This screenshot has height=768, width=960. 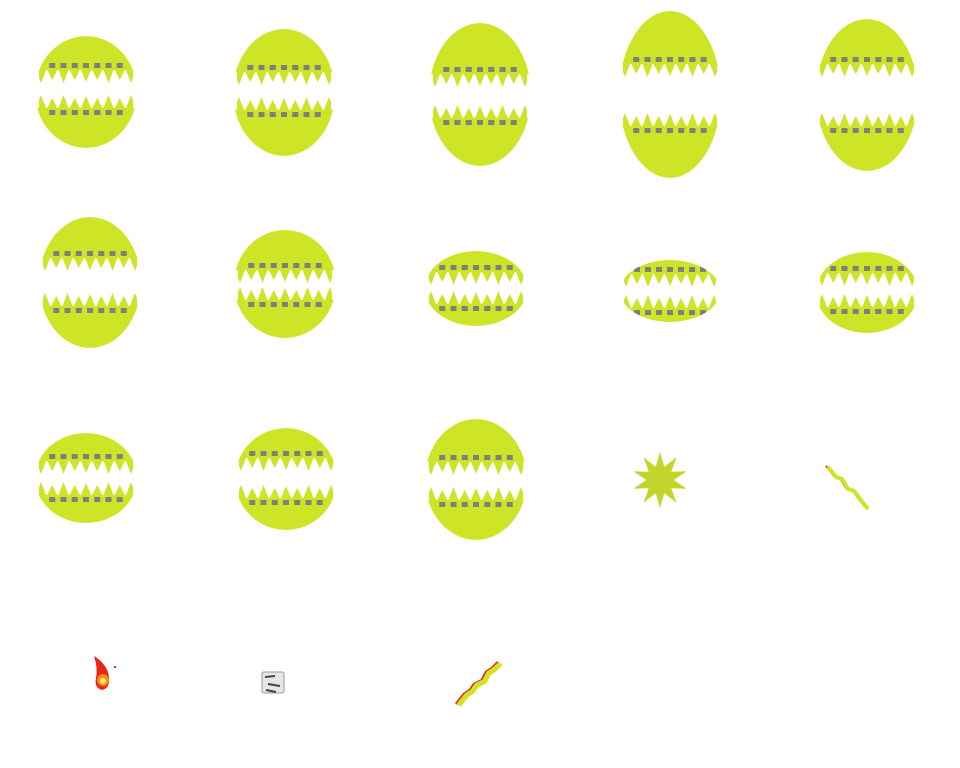 What do you see at coordinates (90, 282) in the screenshot?
I see `mouth-frame-6-sprite` at bounding box center [90, 282].